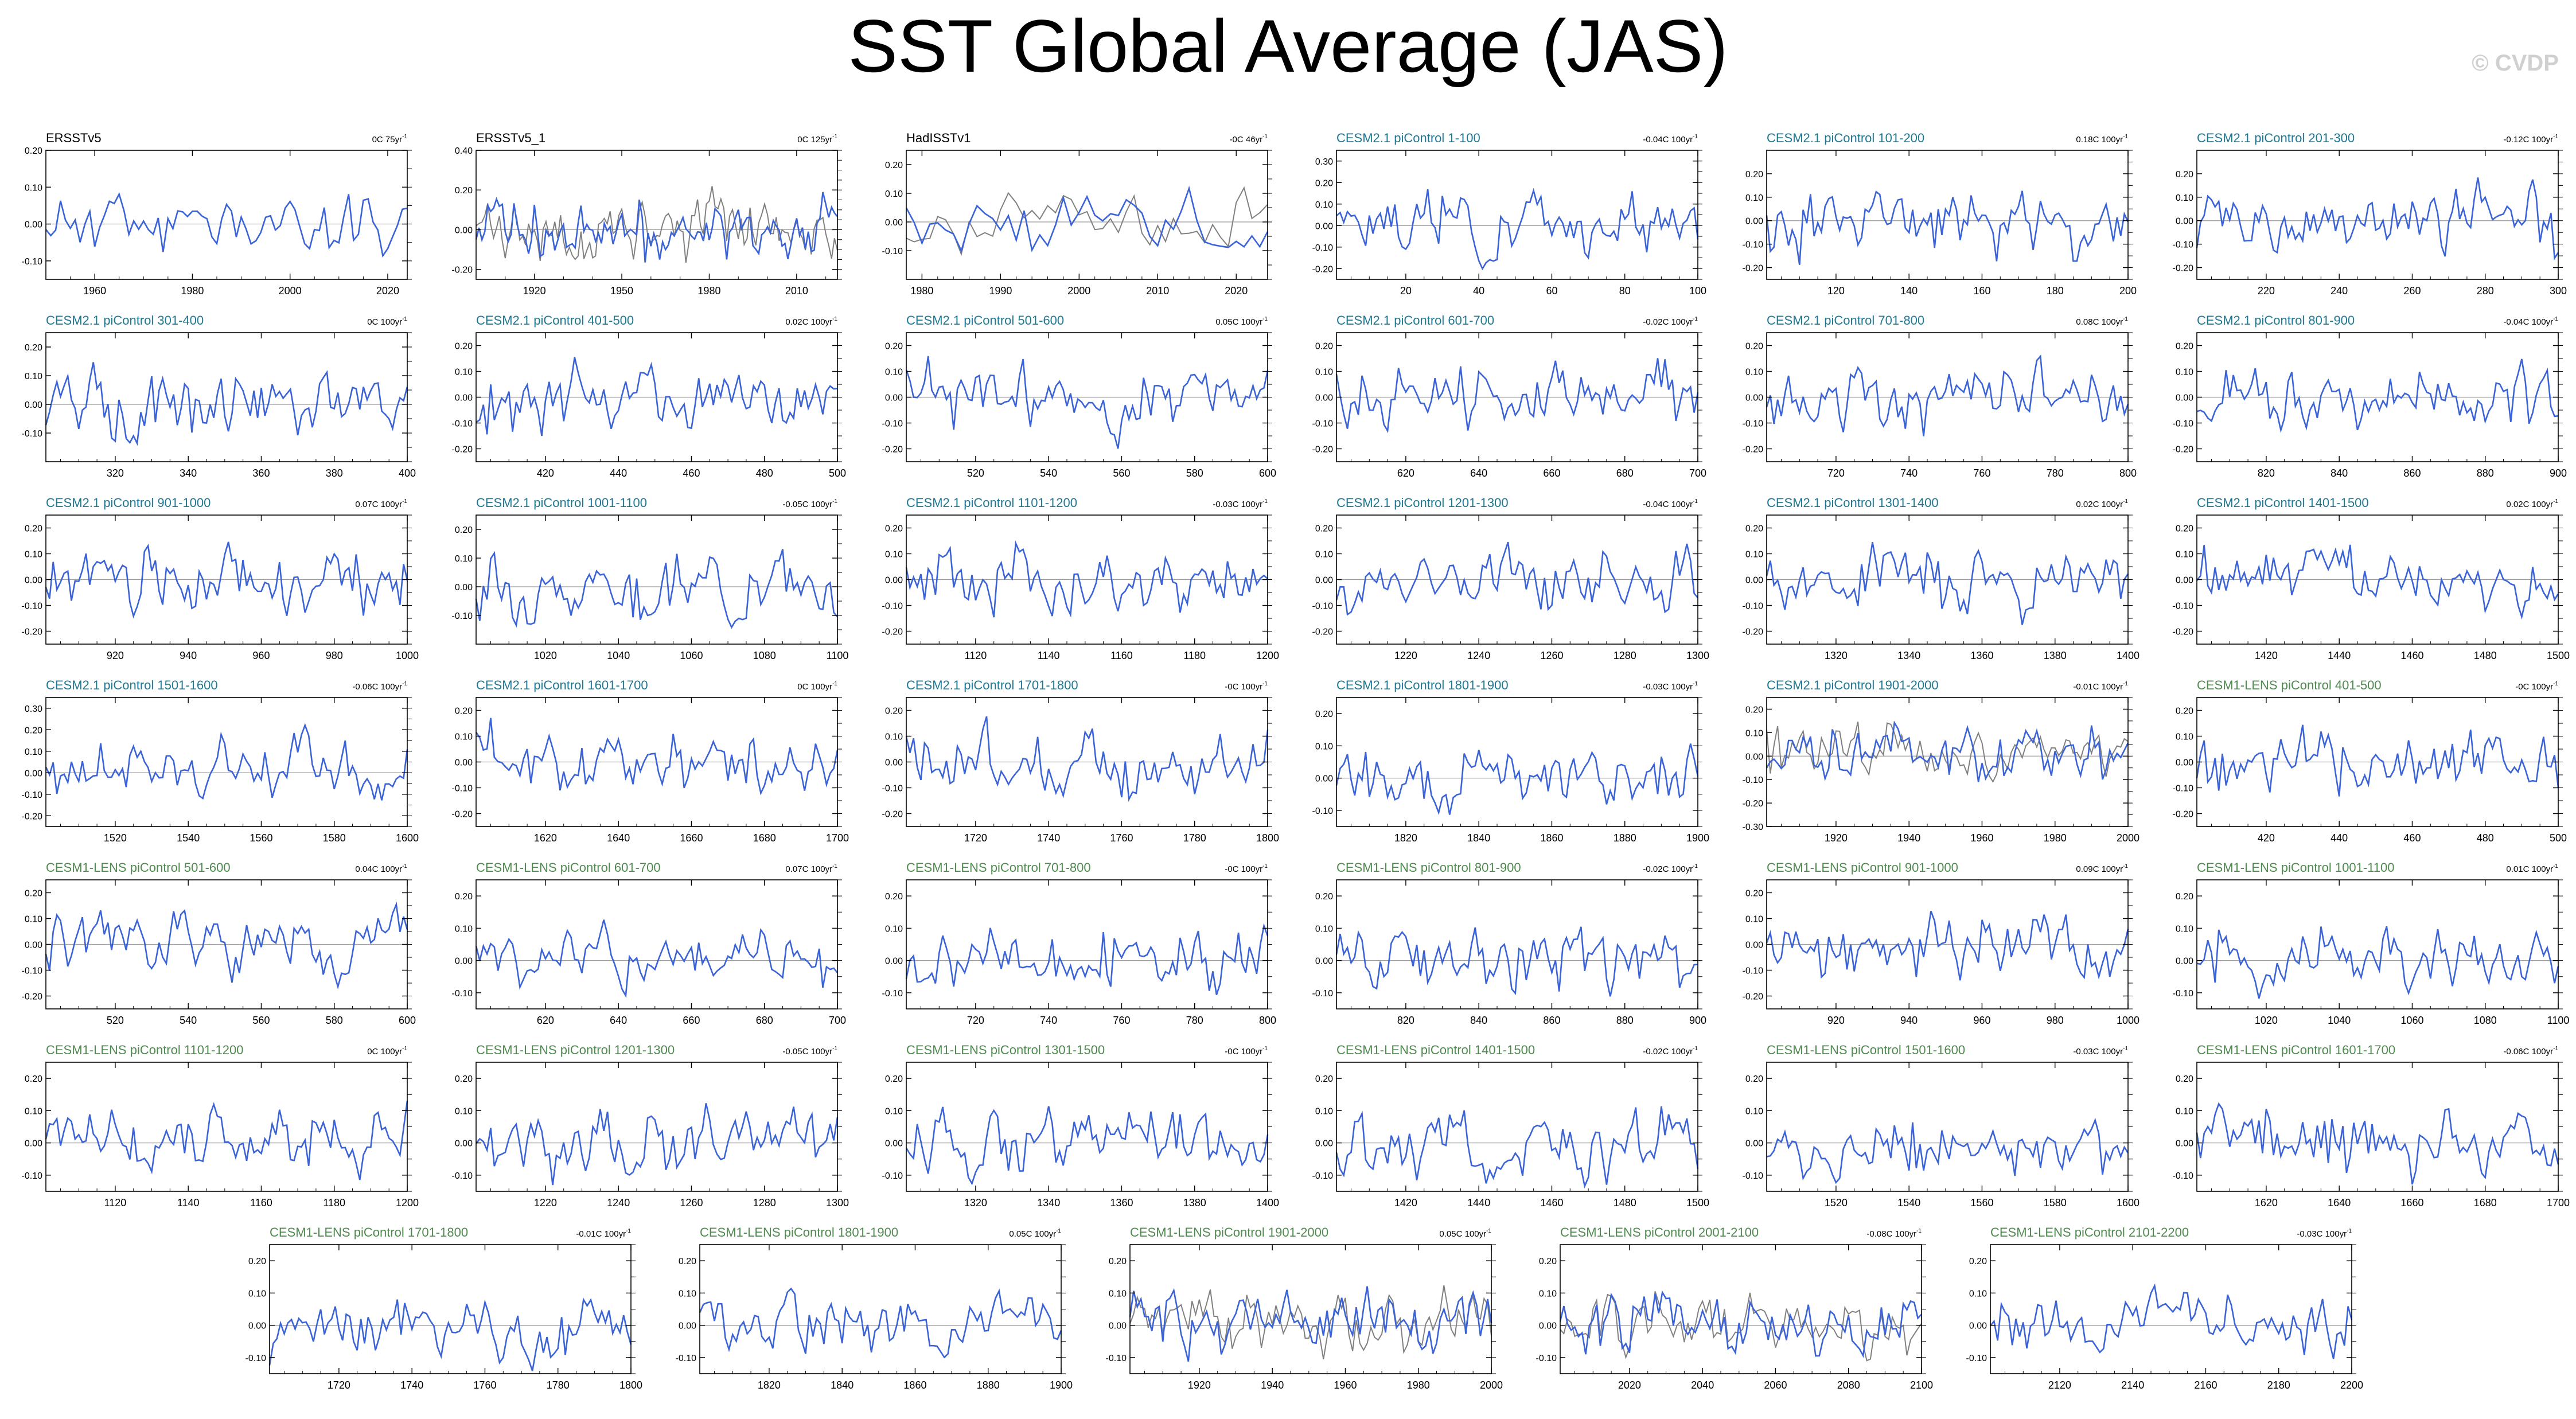 The image size is (2576, 1419). I want to click on trend-label: 0.09C 100yr-1, so click(2102, 868).